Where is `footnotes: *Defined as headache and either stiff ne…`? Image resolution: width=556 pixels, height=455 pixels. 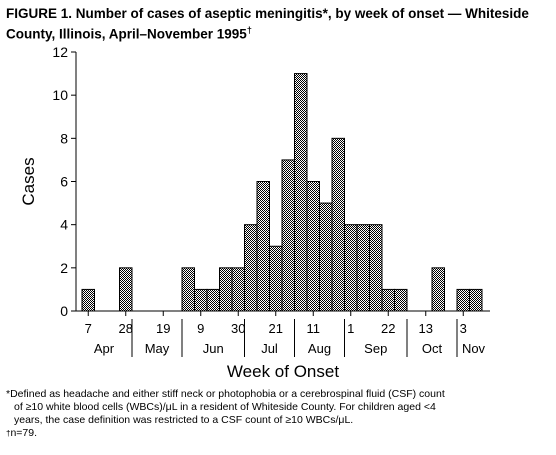 footnotes: *Defined as headache and either stiff ne… is located at coordinates (278, 414).